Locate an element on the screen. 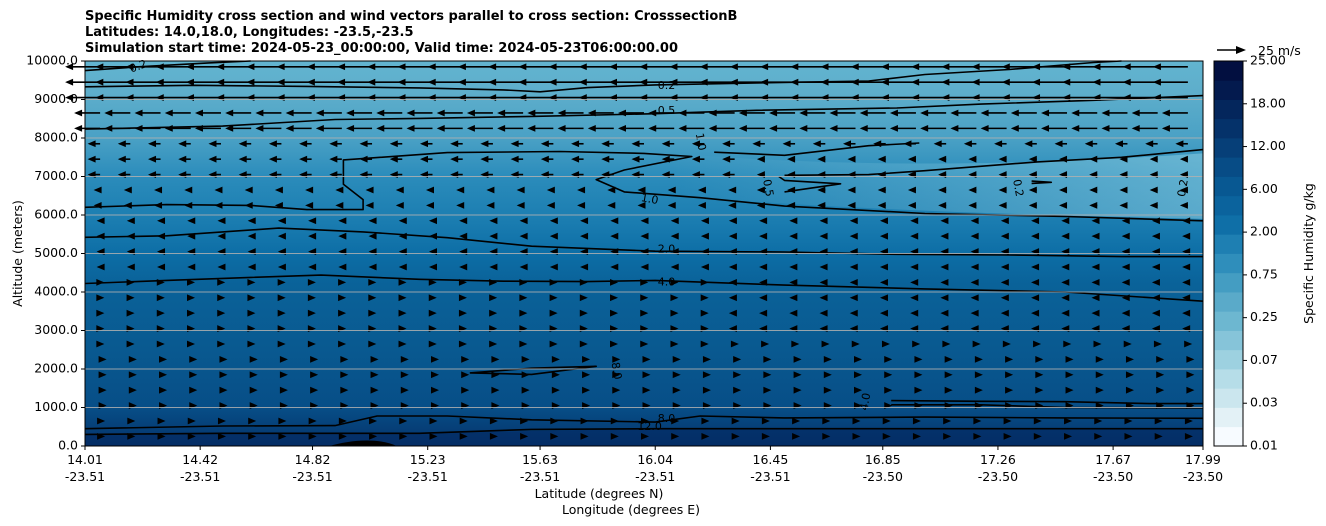  contour-label-8: 2.0 is located at coordinates (667, 249).